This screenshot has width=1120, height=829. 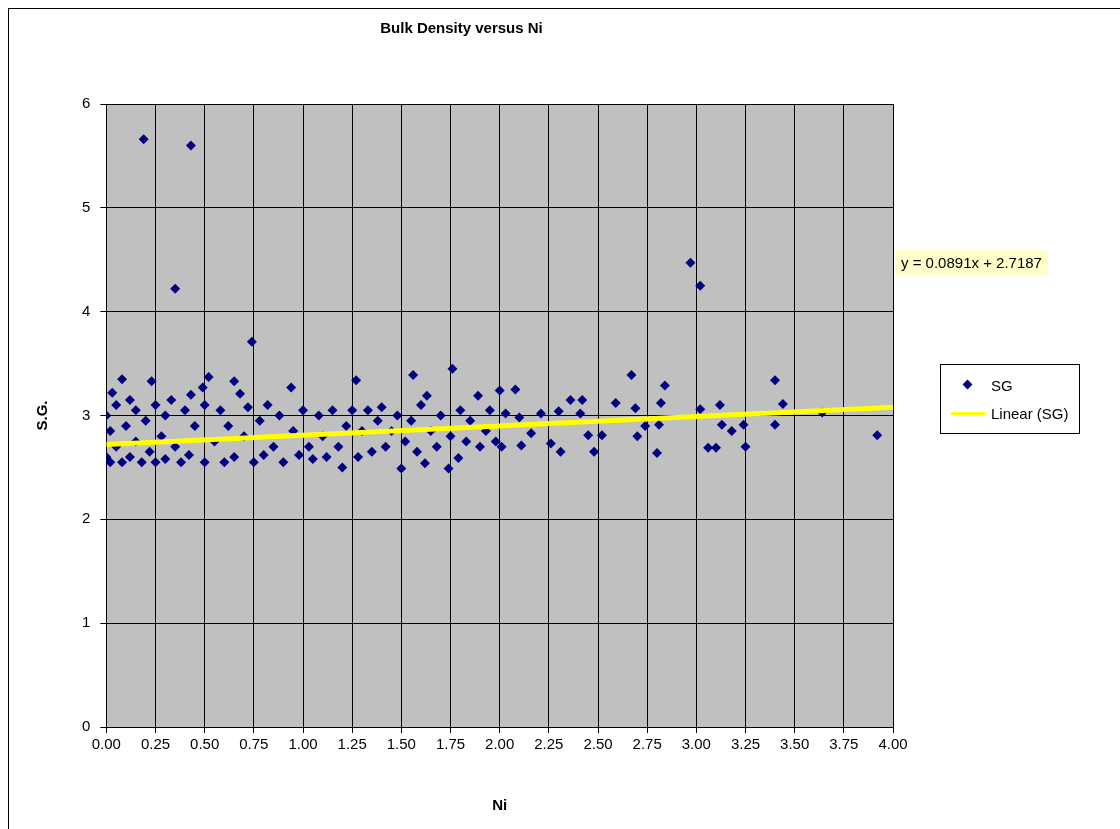 What do you see at coordinates (155, 744) in the screenshot?
I see `x-tick-label: 0.25` at bounding box center [155, 744].